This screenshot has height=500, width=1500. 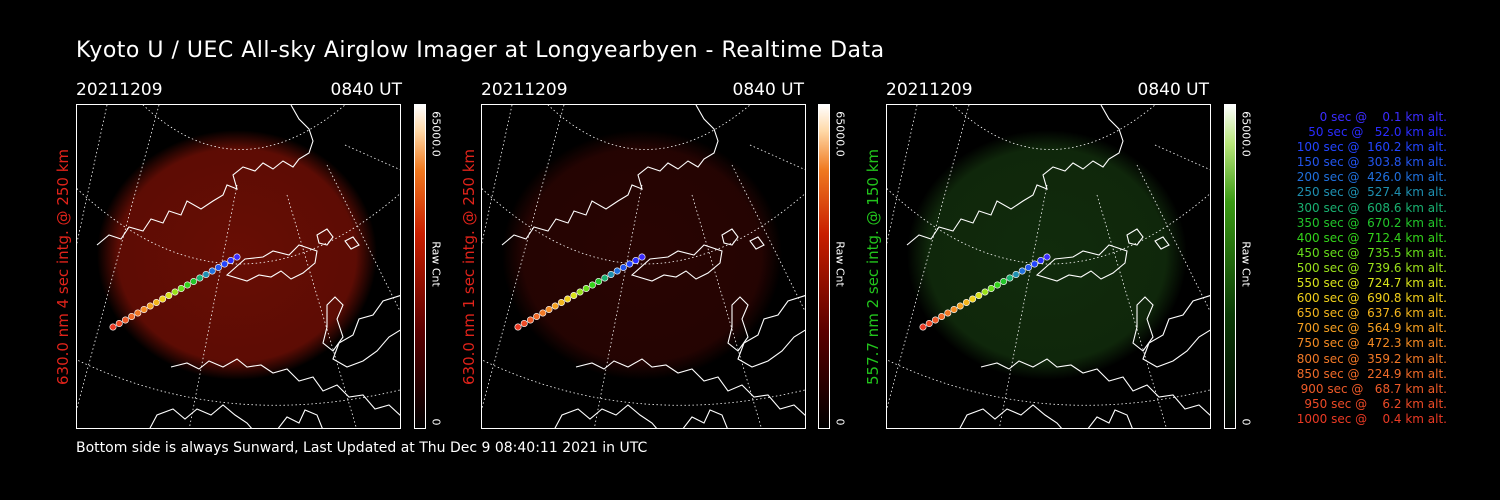 What do you see at coordinates (63, 266) in the screenshot?
I see `panel-1-channel-label: 630.0 nm 4 sec intg. @ 250 km` at bounding box center [63, 266].